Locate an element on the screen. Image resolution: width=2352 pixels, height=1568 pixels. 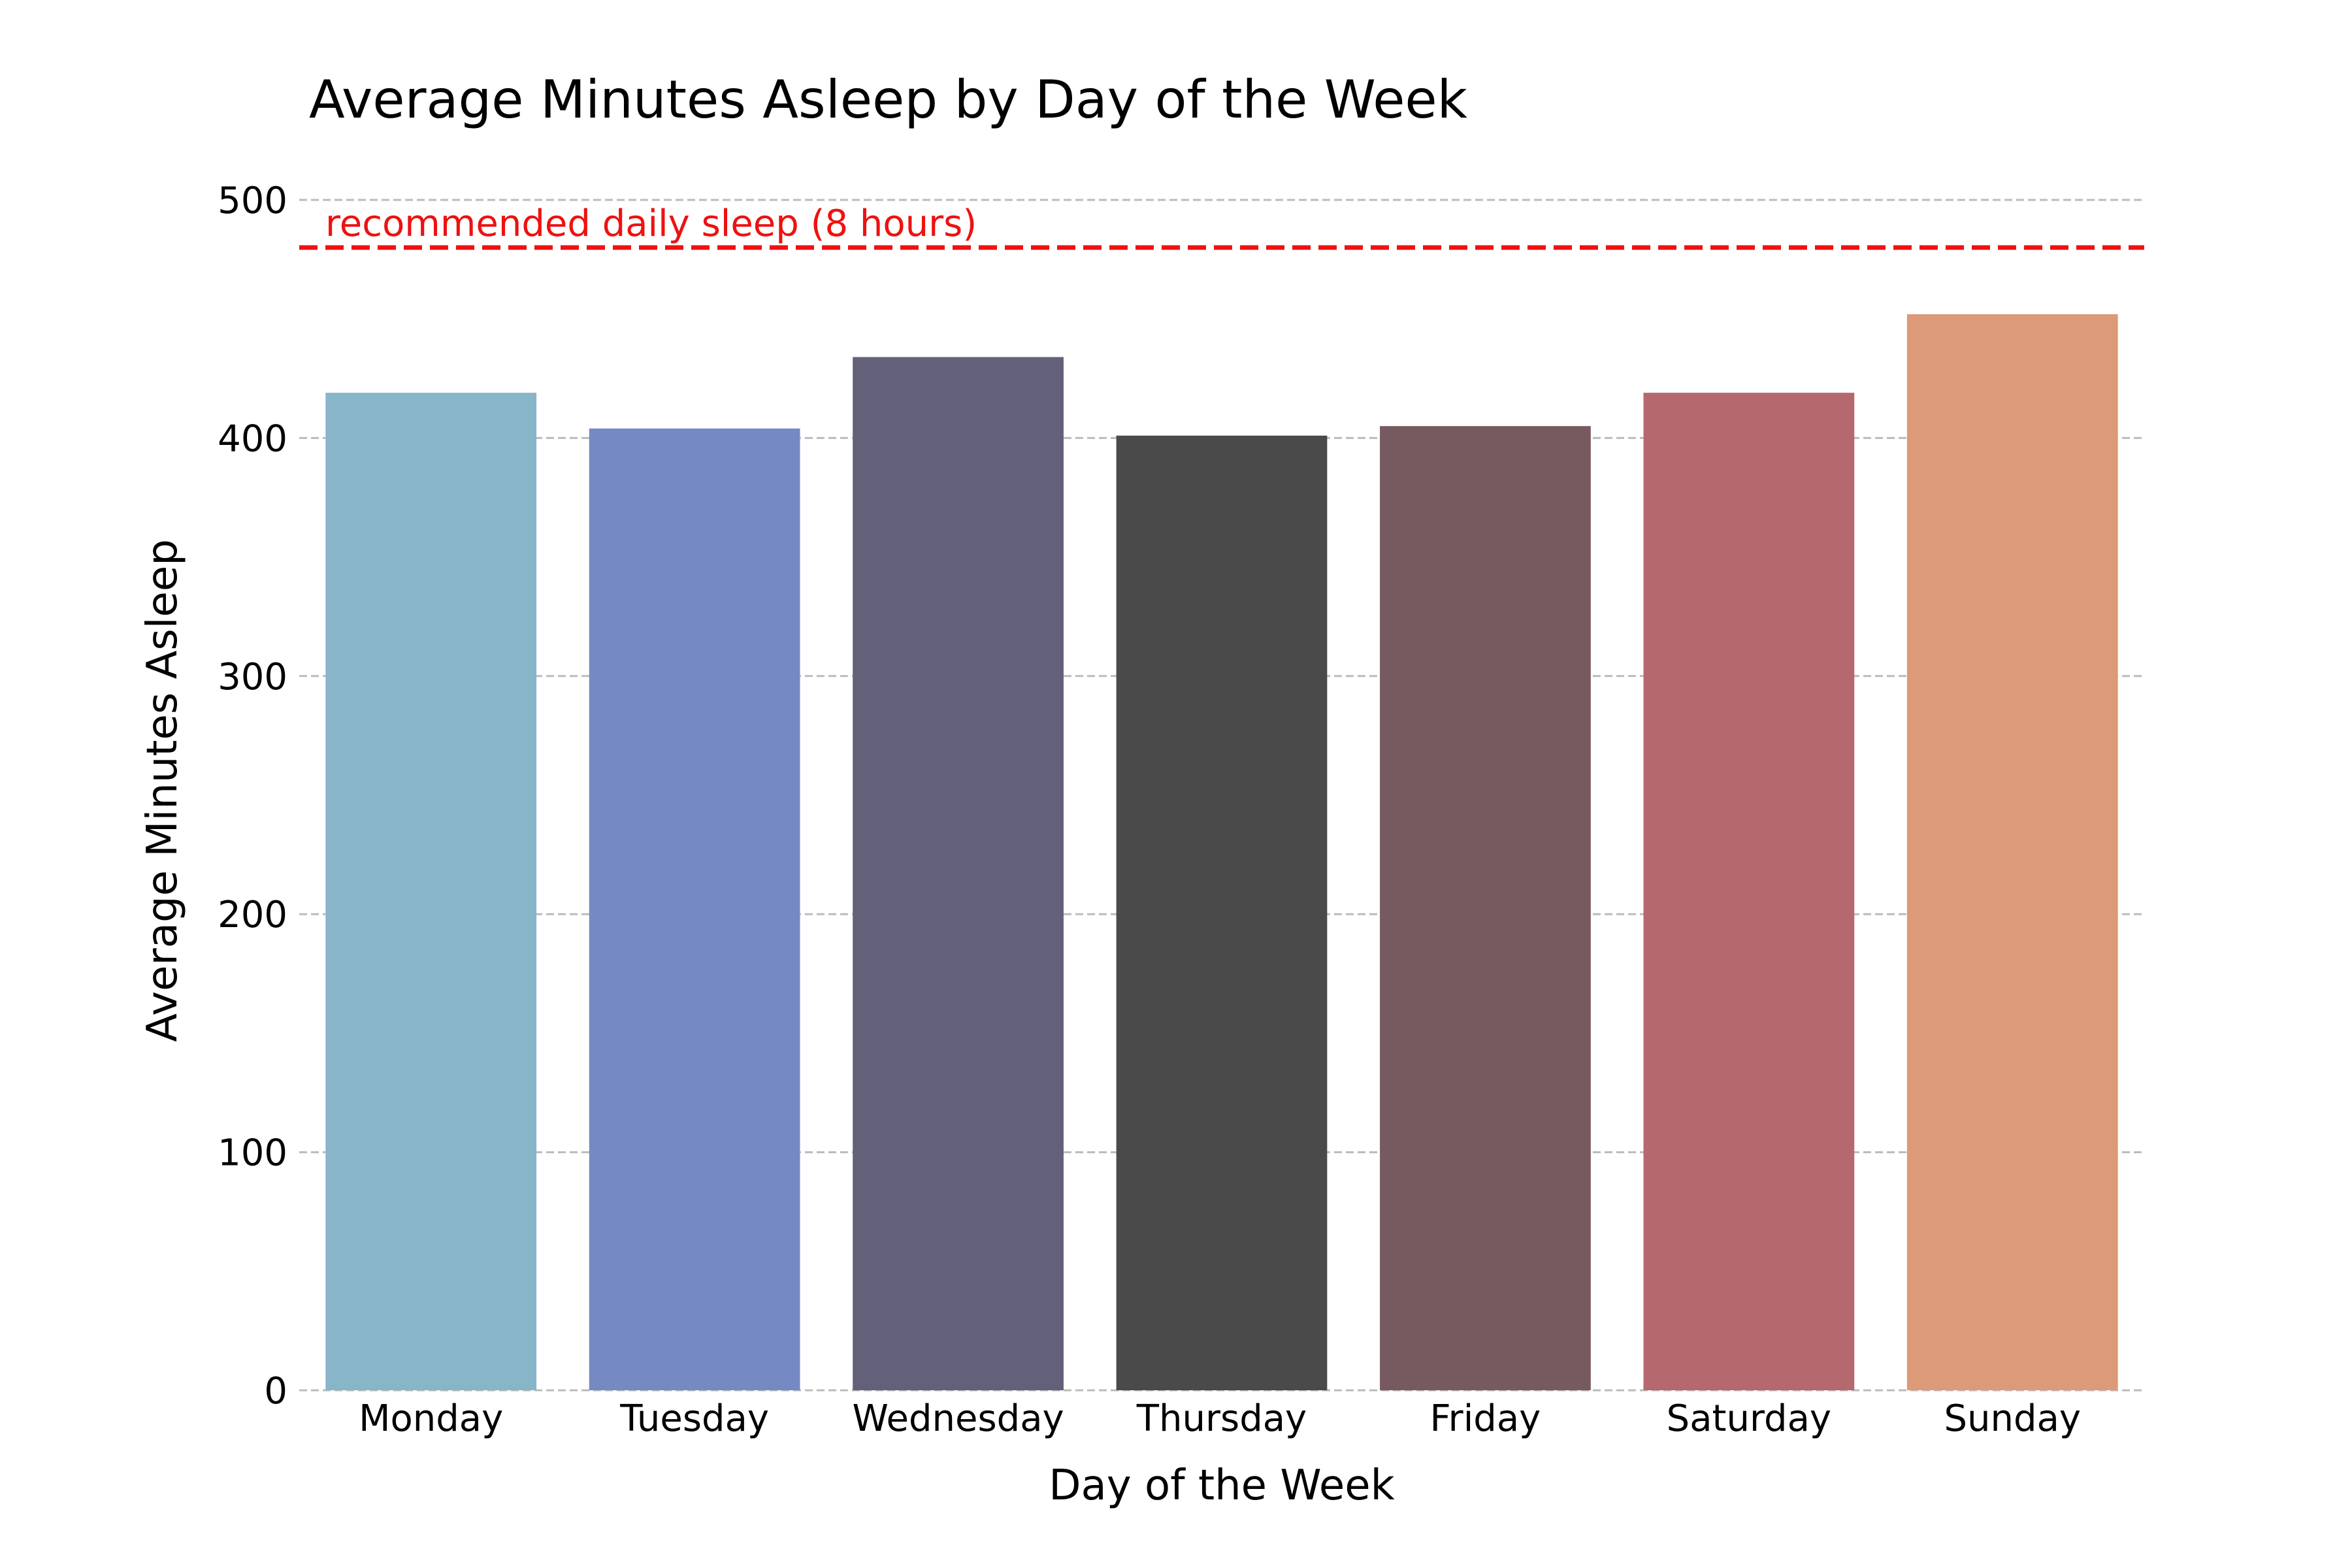
x-tick-label: Friday is located at coordinates (1485, 1418).